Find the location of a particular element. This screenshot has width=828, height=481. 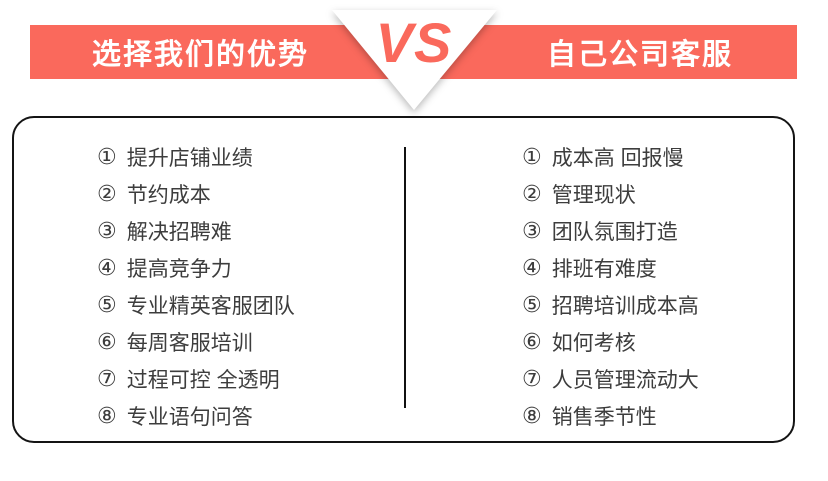

list-item: ① 成本高 回报慢 is located at coordinates (610, 156).